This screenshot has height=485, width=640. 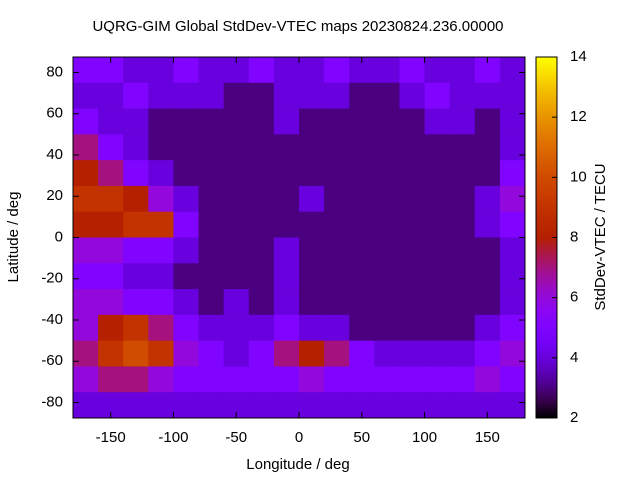 I want to click on x-tick-label: -150, so click(x=111, y=437).